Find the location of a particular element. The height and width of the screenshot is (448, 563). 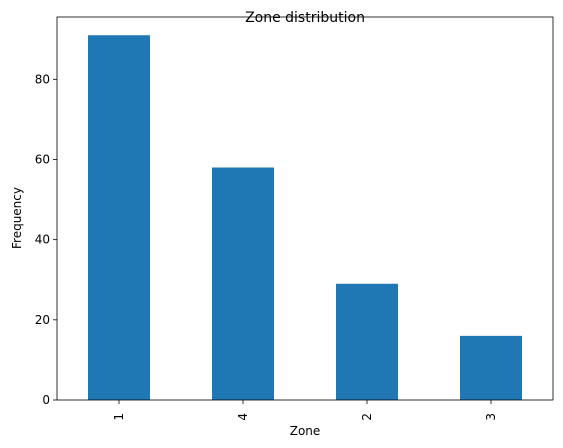

y-axis-label: Frequency is located at coordinates (17, 218).